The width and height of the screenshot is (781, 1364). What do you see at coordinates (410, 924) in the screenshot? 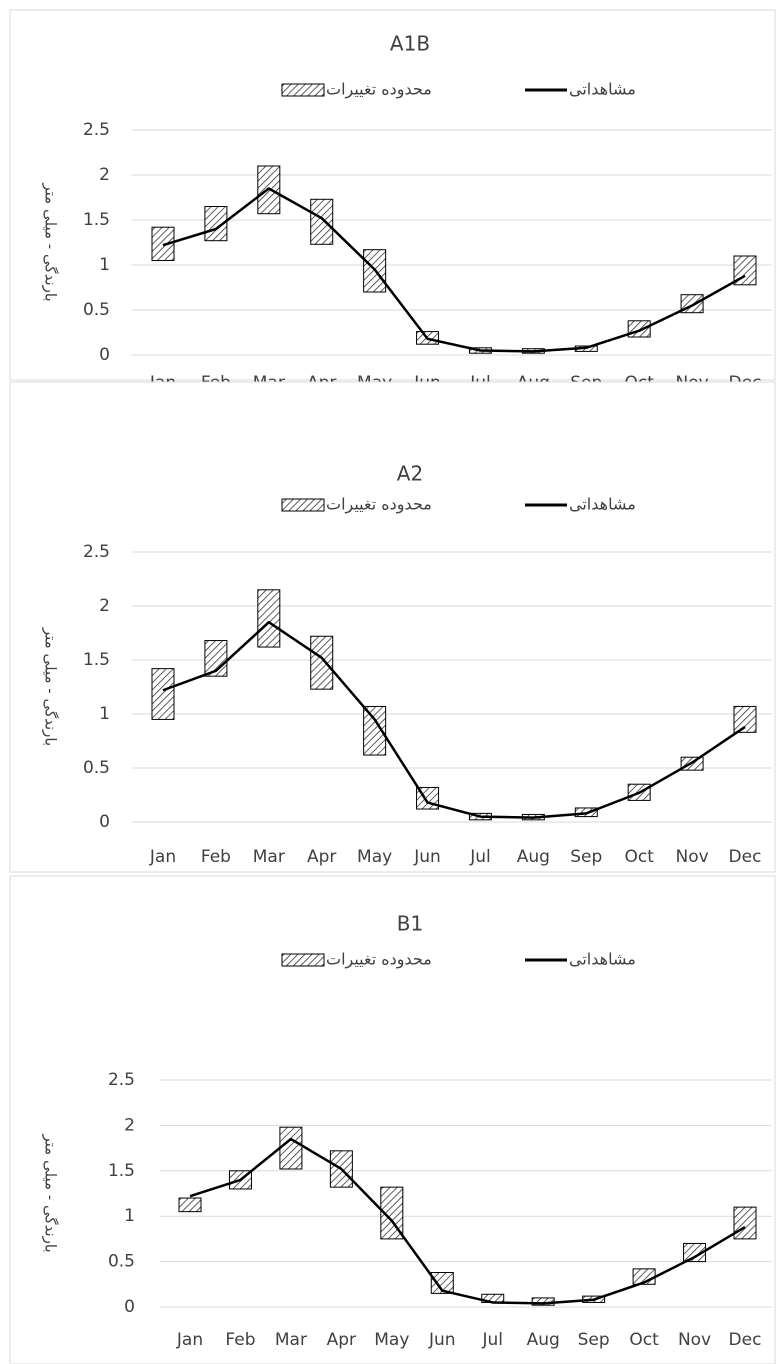
I see `chart-title: B1` at bounding box center [410, 924].